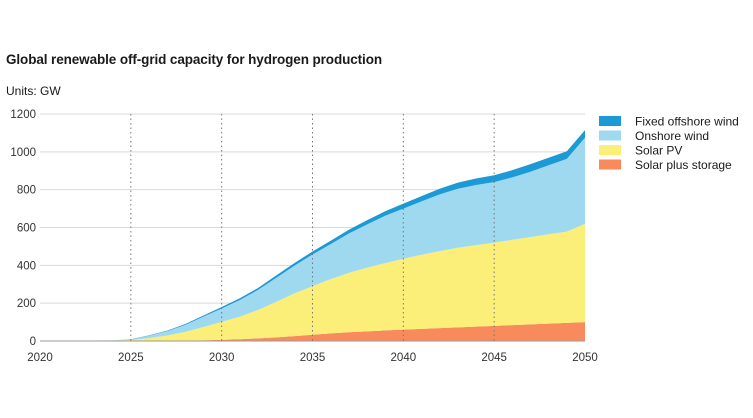 The width and height of the screenshot is (753, 418). I want to click on y-tick-label-1000: 1000, so click(23, 153).